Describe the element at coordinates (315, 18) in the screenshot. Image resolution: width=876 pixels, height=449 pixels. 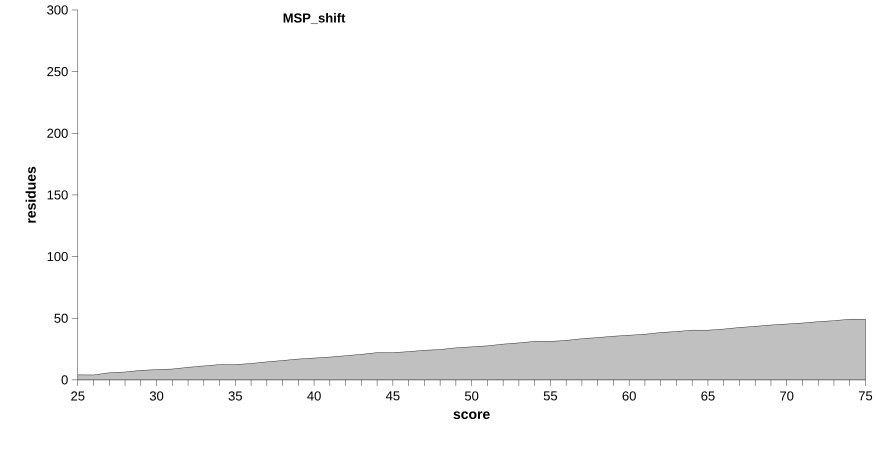
I see `chart-title: MSP_shift` at that location.